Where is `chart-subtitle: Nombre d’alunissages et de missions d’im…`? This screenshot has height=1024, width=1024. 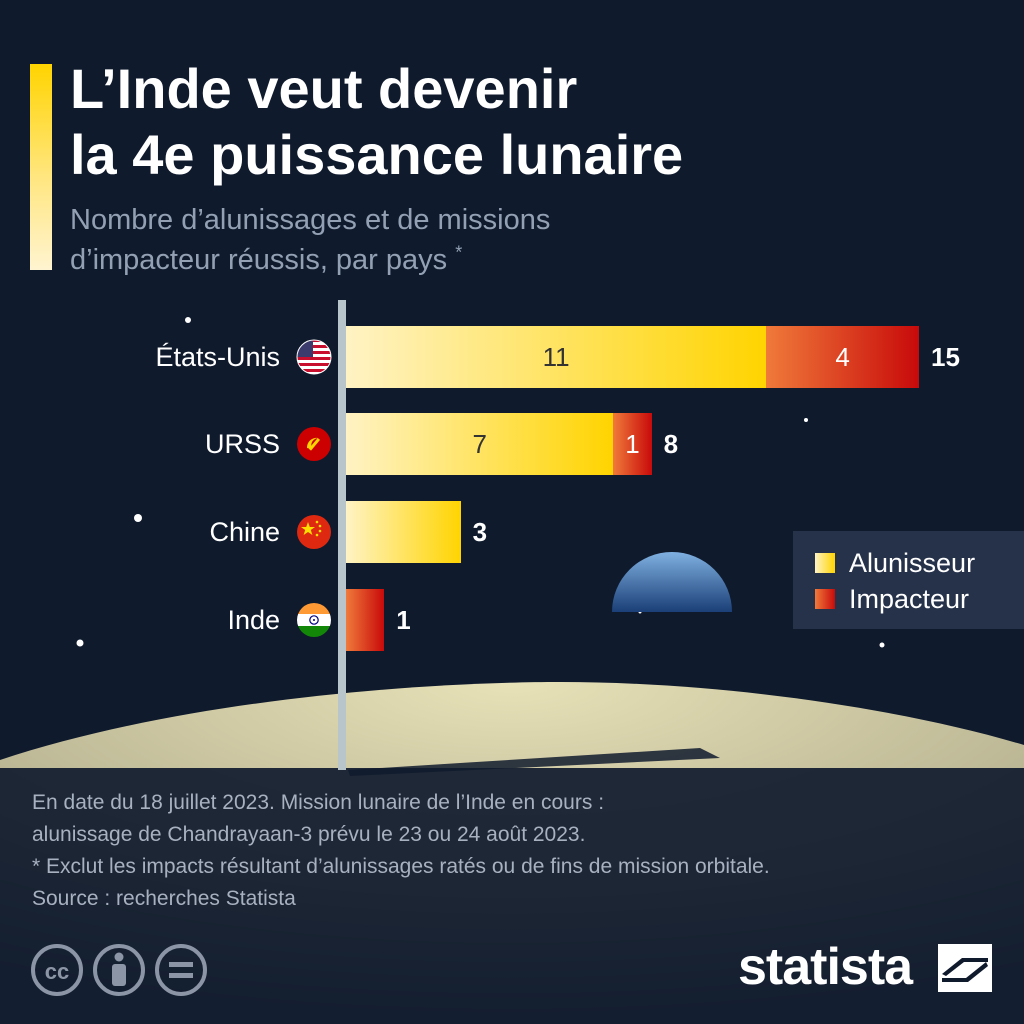
chart-subtitle: Nombre d’alunissages et de missions d’im… is located at coordinates (420, 240).